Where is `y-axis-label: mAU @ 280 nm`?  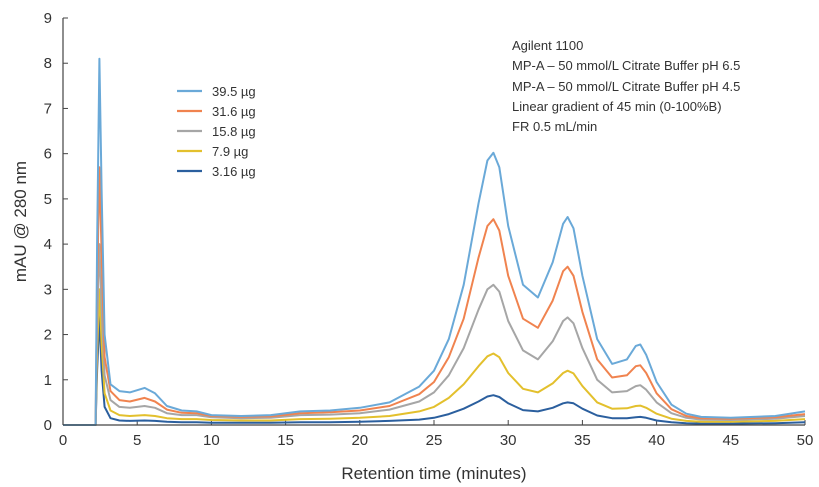
y-axis-label: mAU @ 280 nm is located at coordinates (20, 221).